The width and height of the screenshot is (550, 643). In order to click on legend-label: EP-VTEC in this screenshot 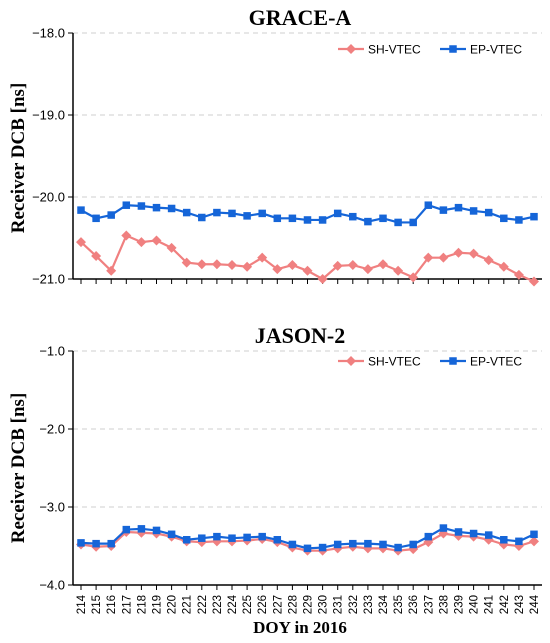, I will do `click(496, 362)`.